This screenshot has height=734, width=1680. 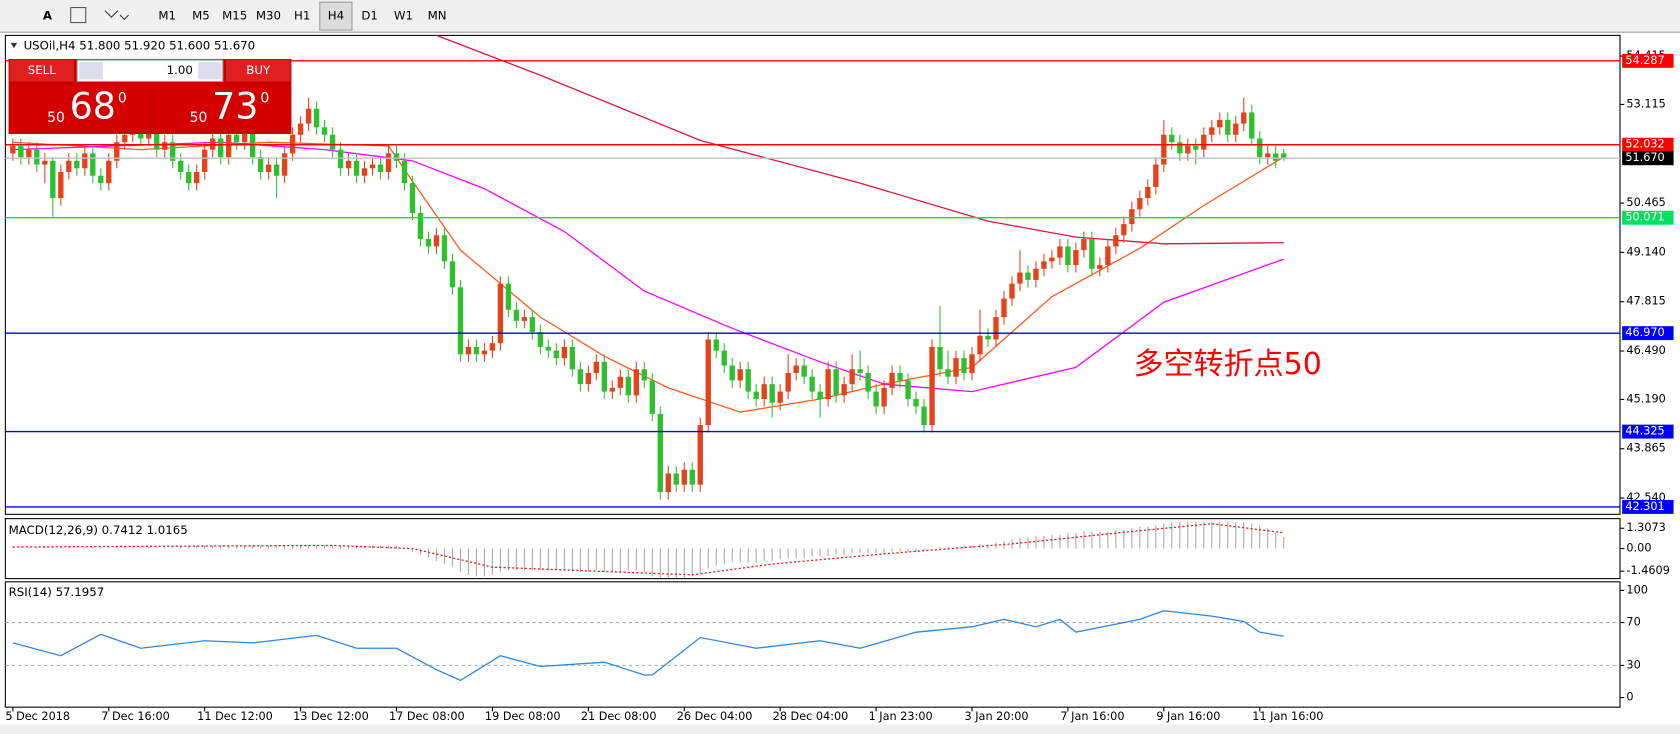 What do you see at coordinates (1645, 103) in the screenshot?
I see `y-tick-label: 53.115` at bounding box center [1645, 103].